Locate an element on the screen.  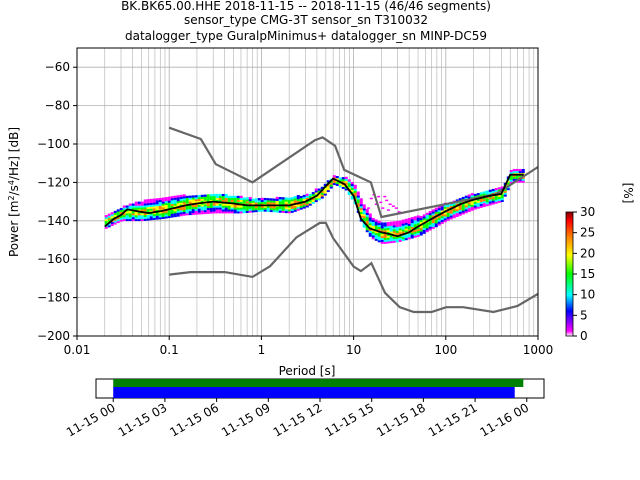
title-line-2: sensor_type CMG-3T sensor_sn T310032 is located at coordinates (306, 20).